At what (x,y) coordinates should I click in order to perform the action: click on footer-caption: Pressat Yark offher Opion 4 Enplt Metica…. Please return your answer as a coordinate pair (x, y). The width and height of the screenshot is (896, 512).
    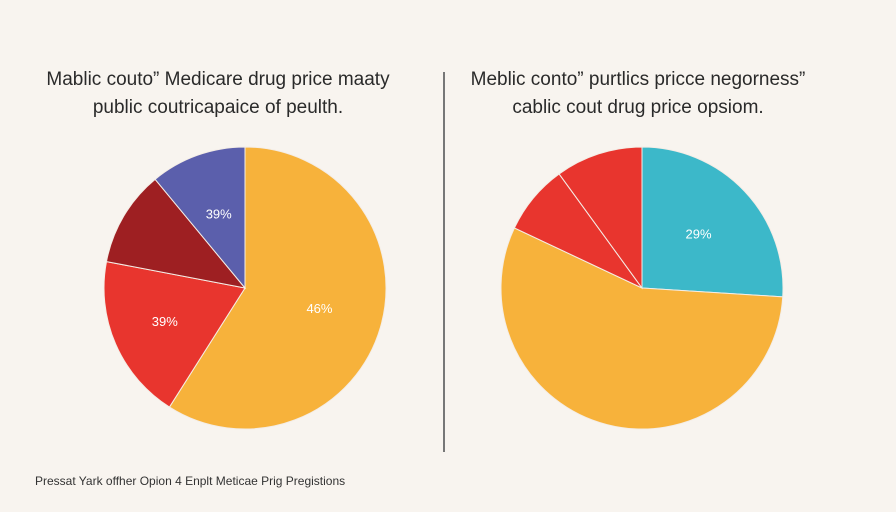
    Looking at the image, I should click on (190, 481).